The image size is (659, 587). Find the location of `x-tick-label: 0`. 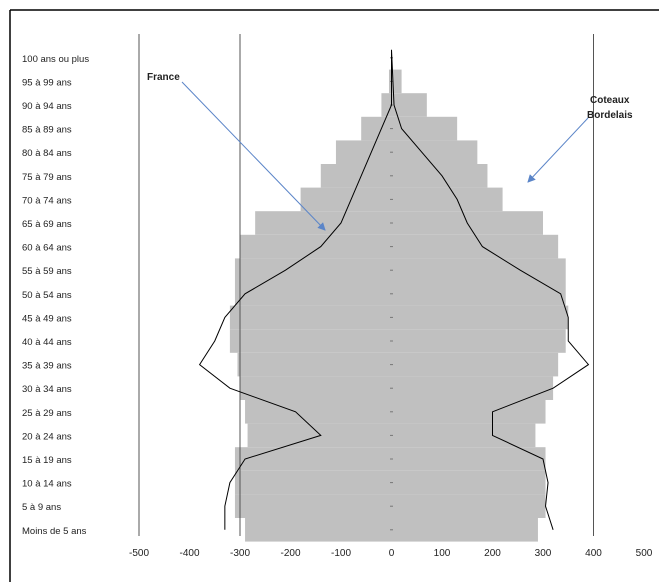

x-tick-label: 0 is located at coordinates (392, 553).